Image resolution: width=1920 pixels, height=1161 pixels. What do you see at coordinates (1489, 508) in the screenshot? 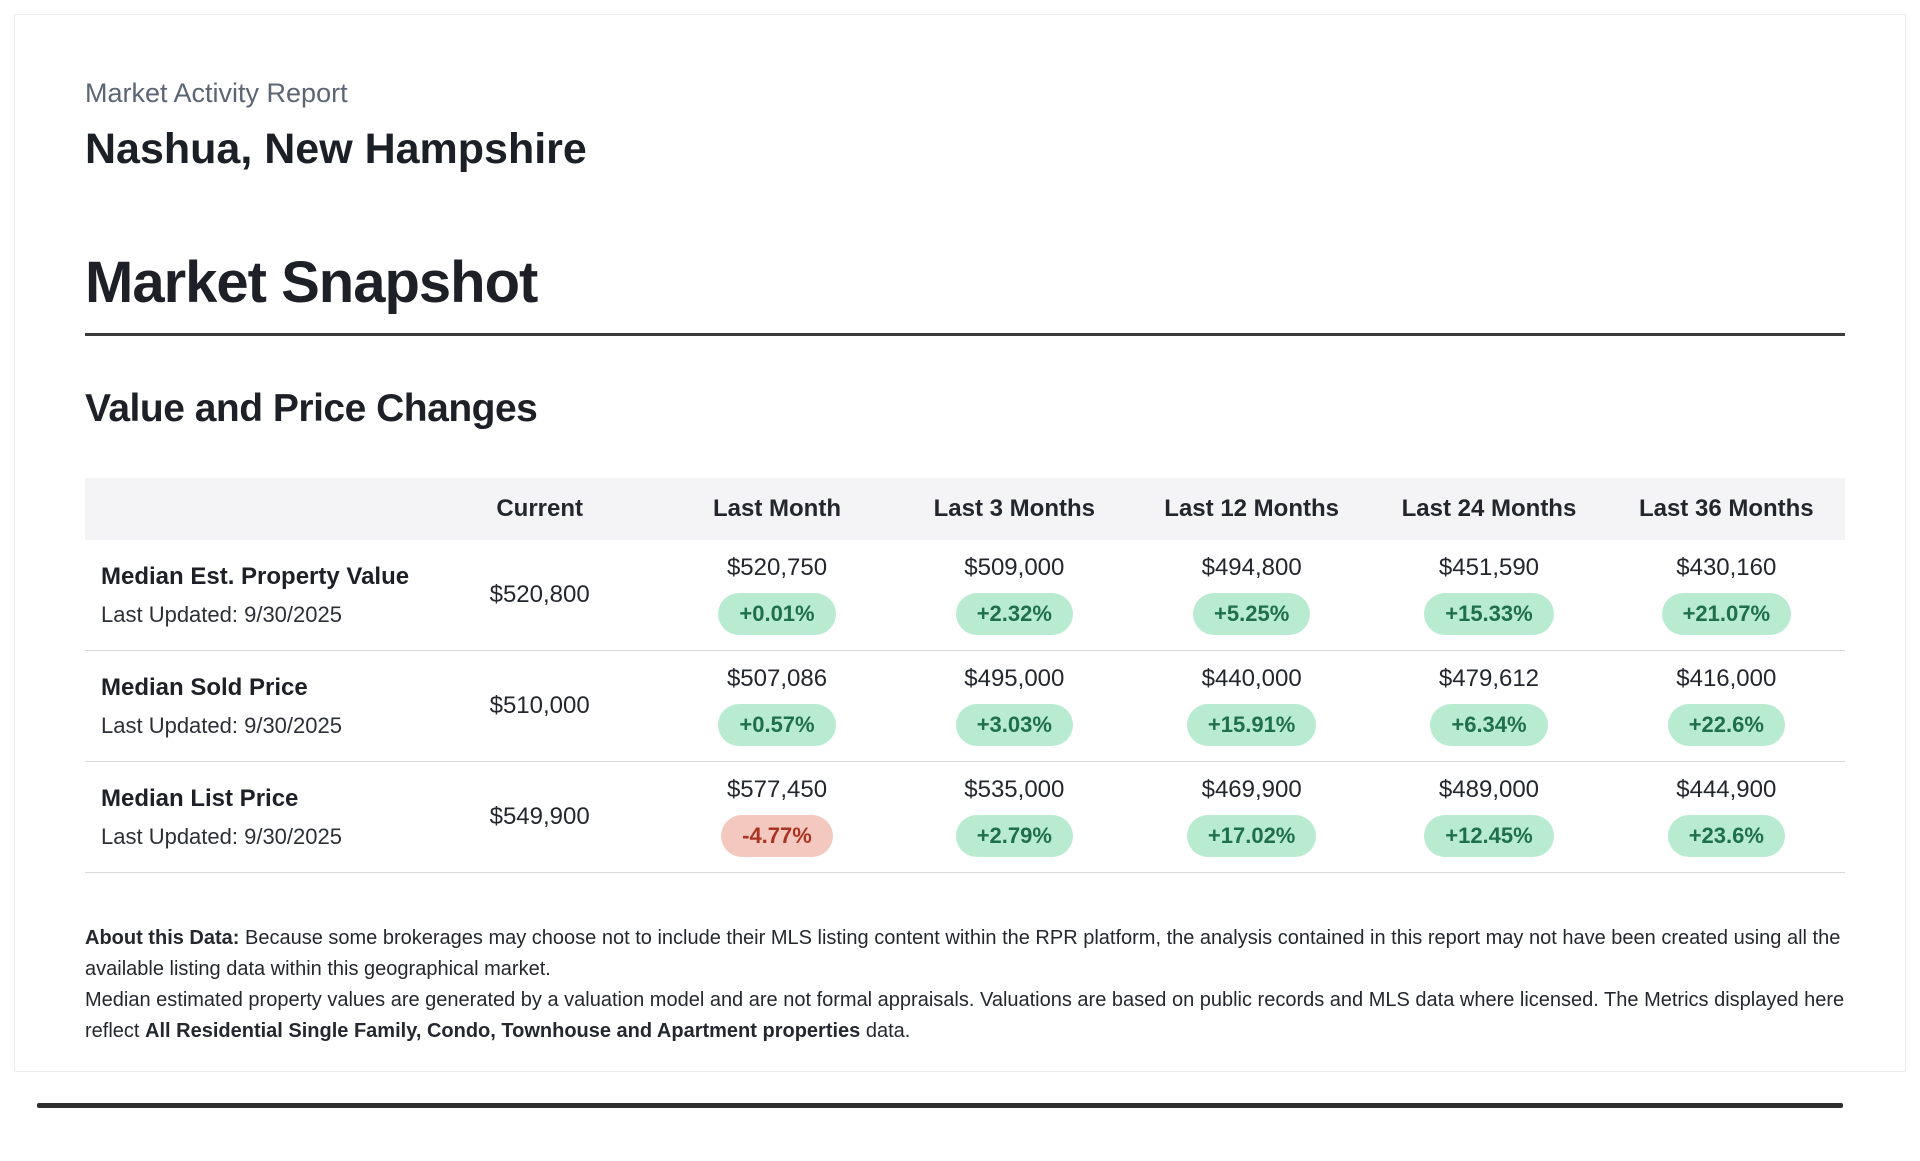
I see `col-header-last-24-months: Last 24 Months` at bounding box center [1489, 508].